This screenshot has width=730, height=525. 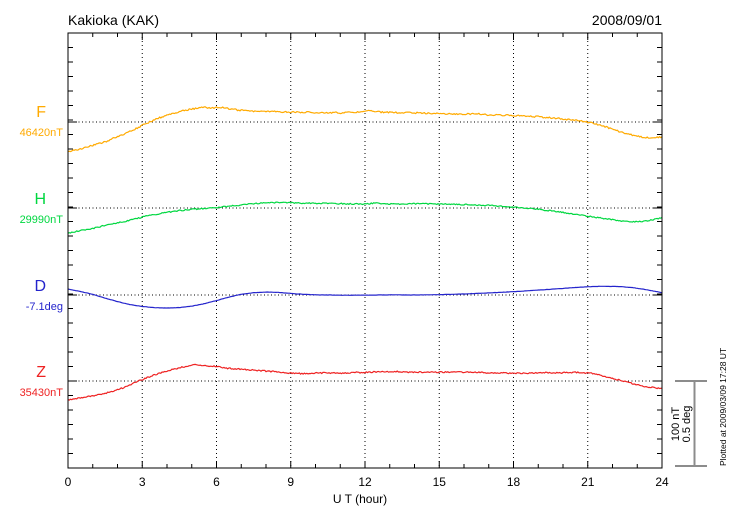 What do you see at coordinates (723, 407) in the screenshot?
I see `plotted-at-text: Plotted at 2009/03/09 17:28 UT` at bounding box center [723, 407].